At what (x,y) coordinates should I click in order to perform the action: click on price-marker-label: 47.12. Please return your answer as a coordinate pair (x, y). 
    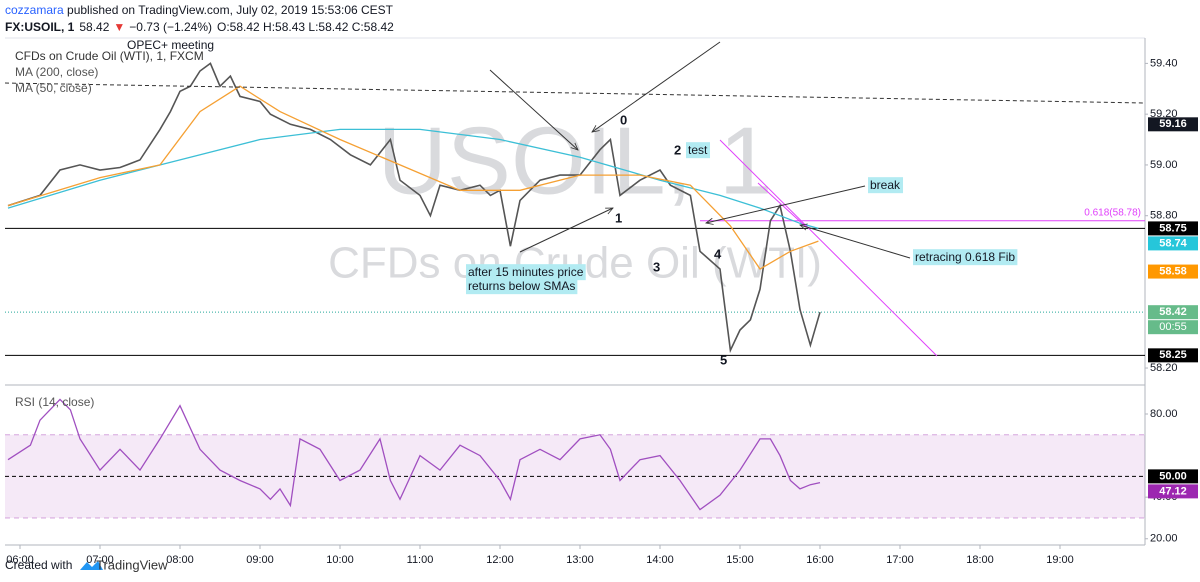
    Looking at the image, I should click on (1173, 491).